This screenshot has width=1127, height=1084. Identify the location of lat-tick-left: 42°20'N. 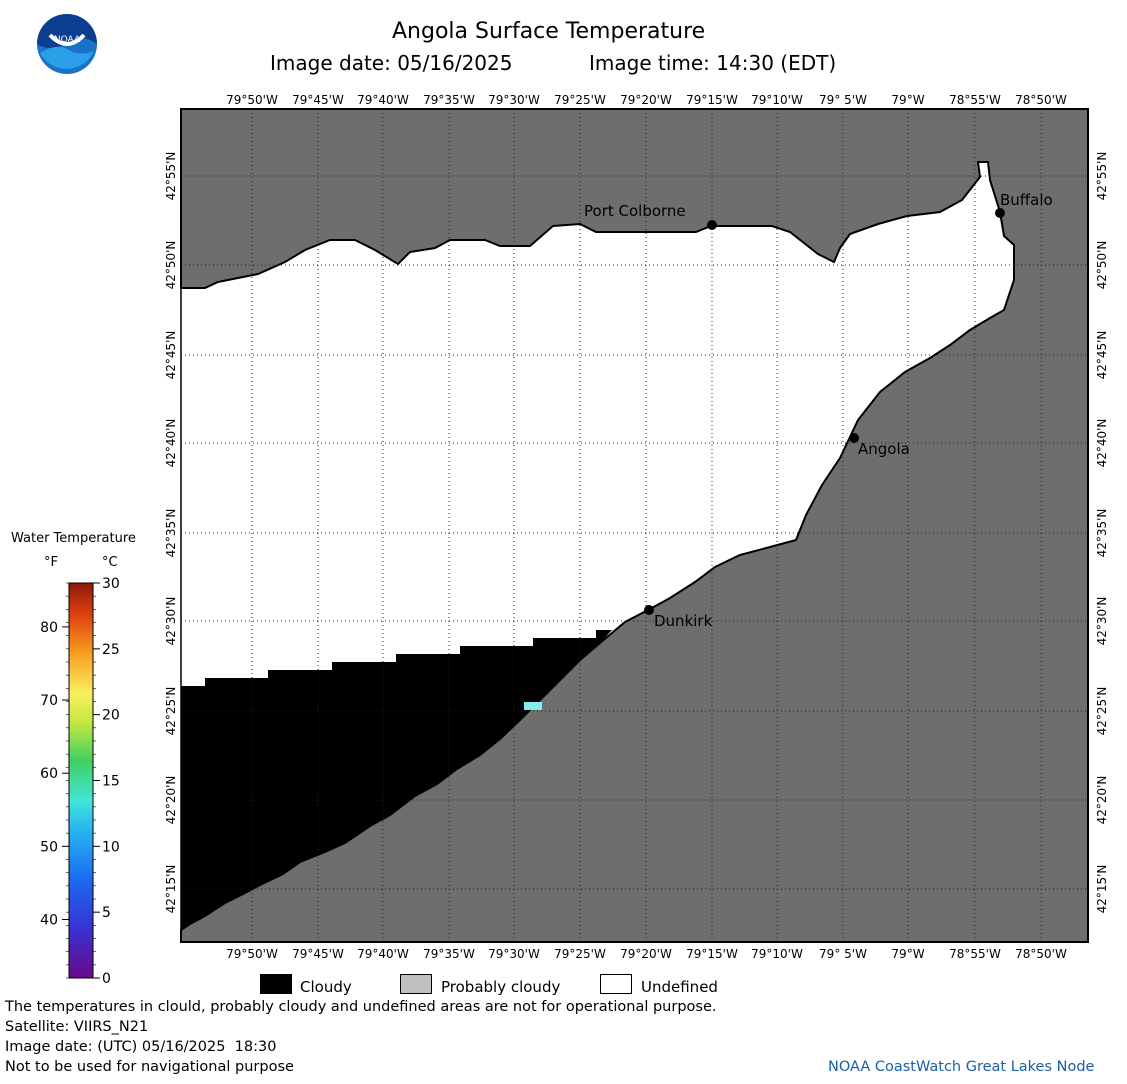
(171, 800).